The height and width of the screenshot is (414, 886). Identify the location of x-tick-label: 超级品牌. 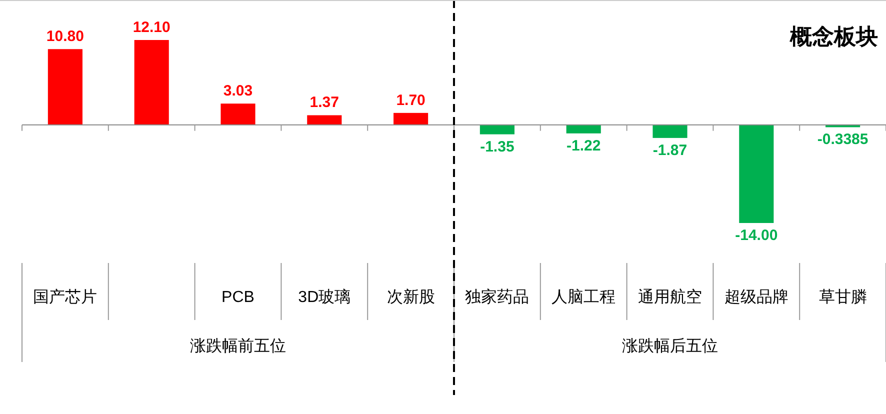
(756, 297).